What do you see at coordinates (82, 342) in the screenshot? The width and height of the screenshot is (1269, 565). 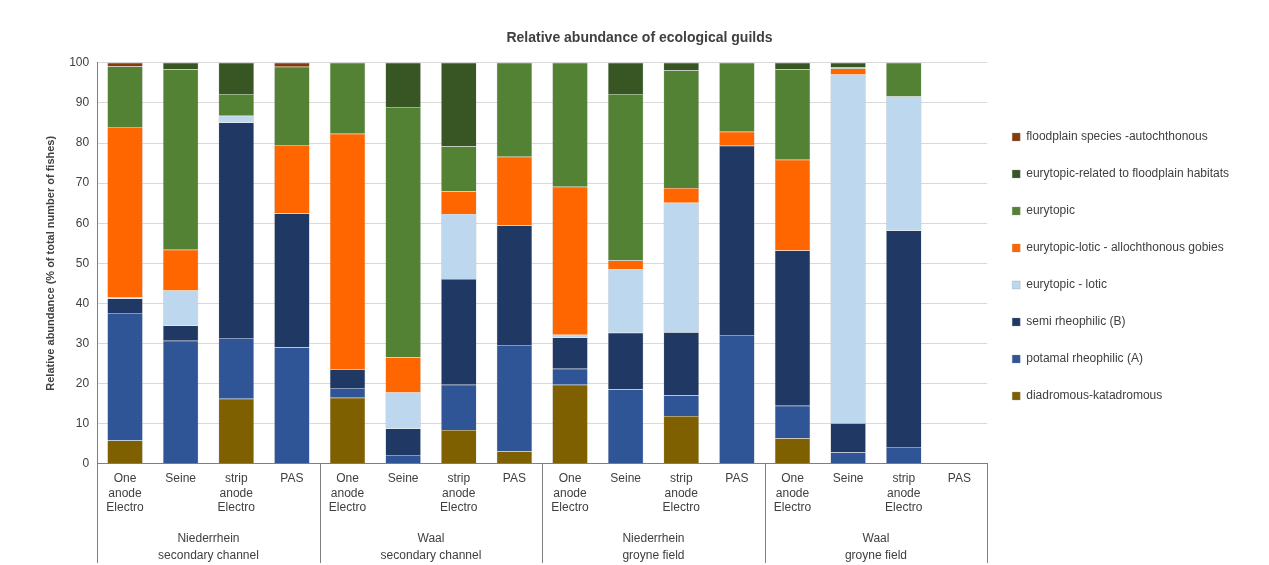 I see `y-tick-label: 30` at bounding box center [82, 342].